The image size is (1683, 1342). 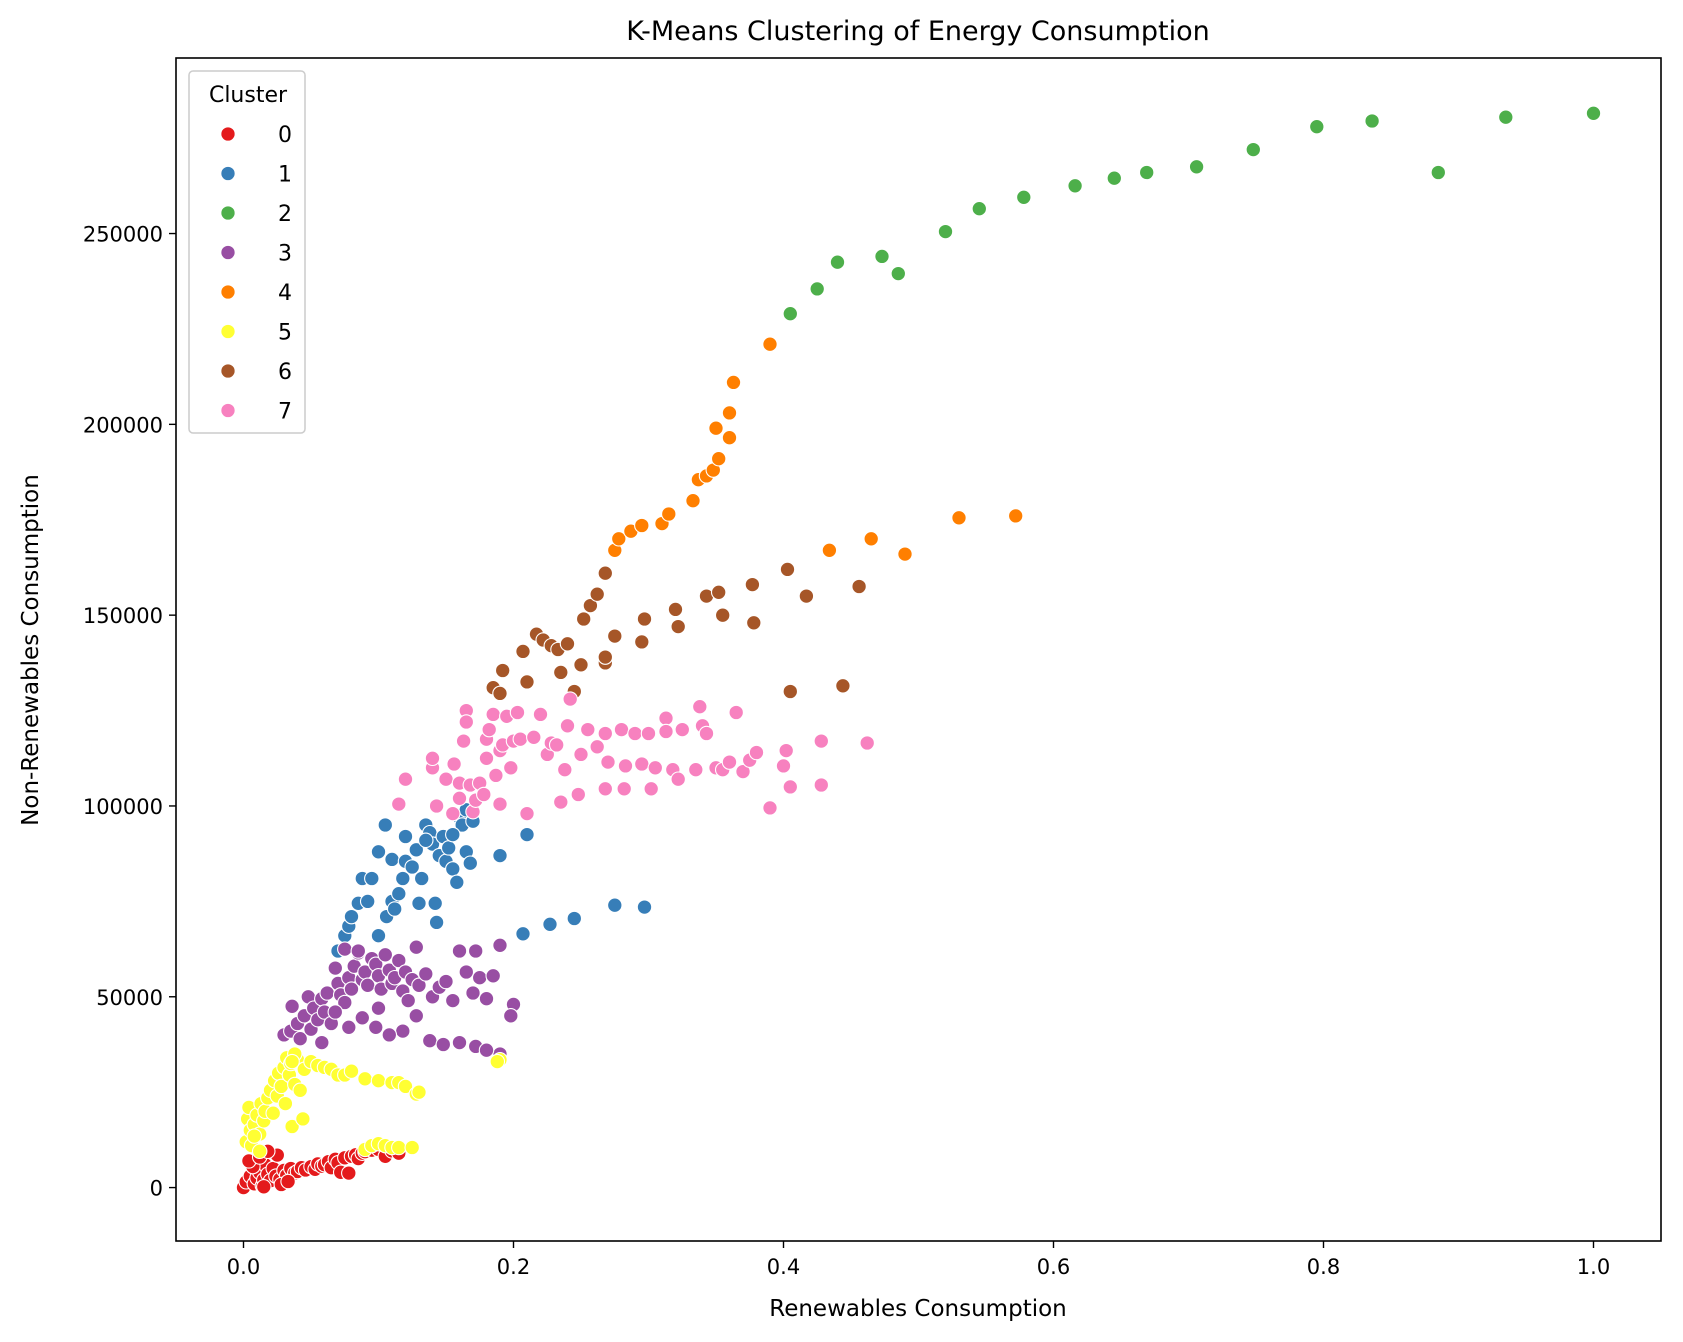 What do you see at coordinates (285, 293) in the screenshot?
I see `legend-label-4: 4` at bounding box center [285, 293].